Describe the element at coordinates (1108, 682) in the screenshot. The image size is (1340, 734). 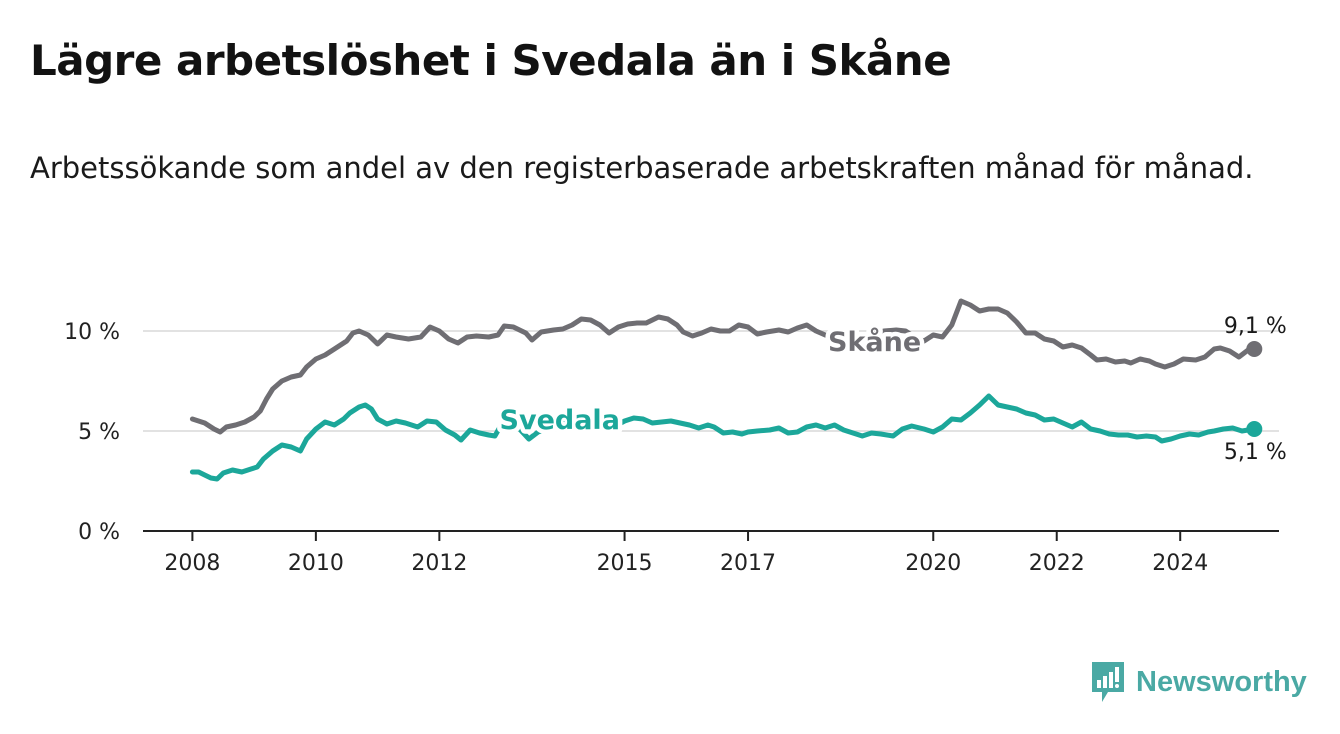
I see `newsworthy-logo-icon` at that location.